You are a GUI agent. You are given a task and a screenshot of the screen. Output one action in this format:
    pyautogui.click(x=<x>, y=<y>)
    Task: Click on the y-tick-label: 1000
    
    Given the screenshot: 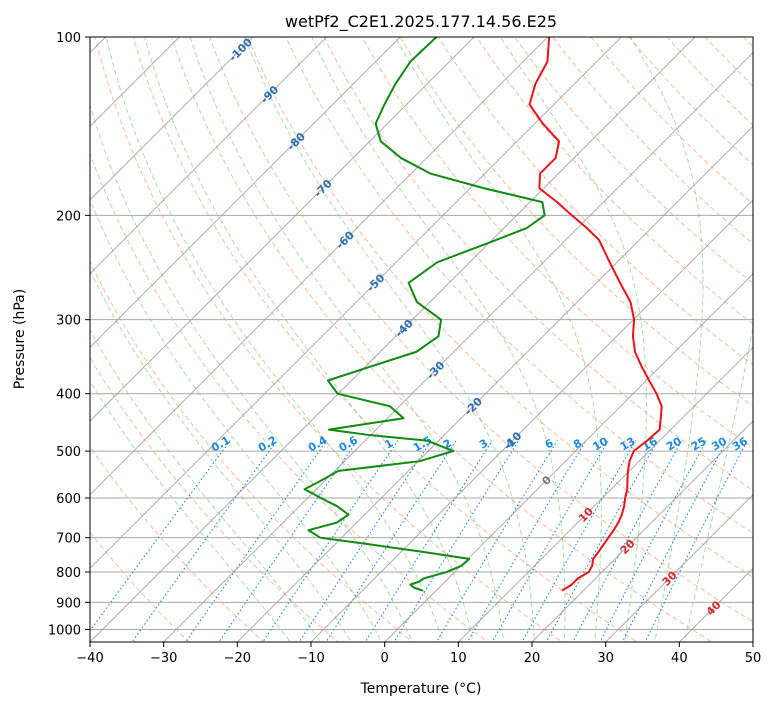 What is the action you would take?
    pyautogui.click(x=64, y=630)
    